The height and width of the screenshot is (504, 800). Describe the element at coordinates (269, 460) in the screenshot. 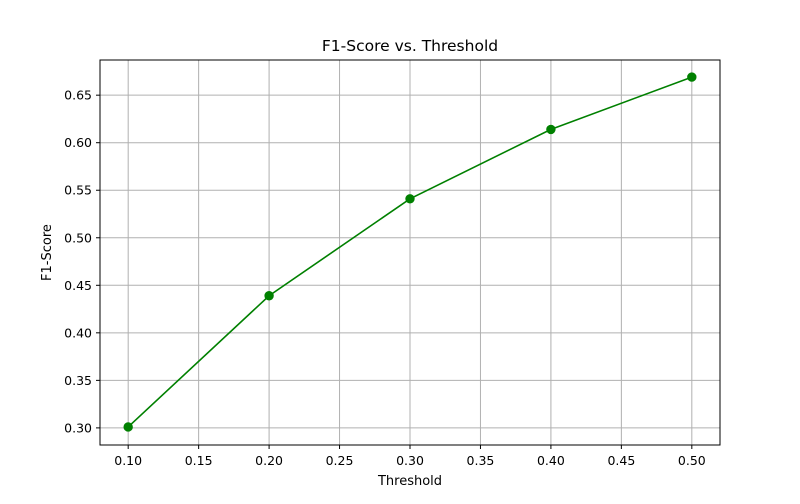

I see `x-tick-label: 0.20` at that location.